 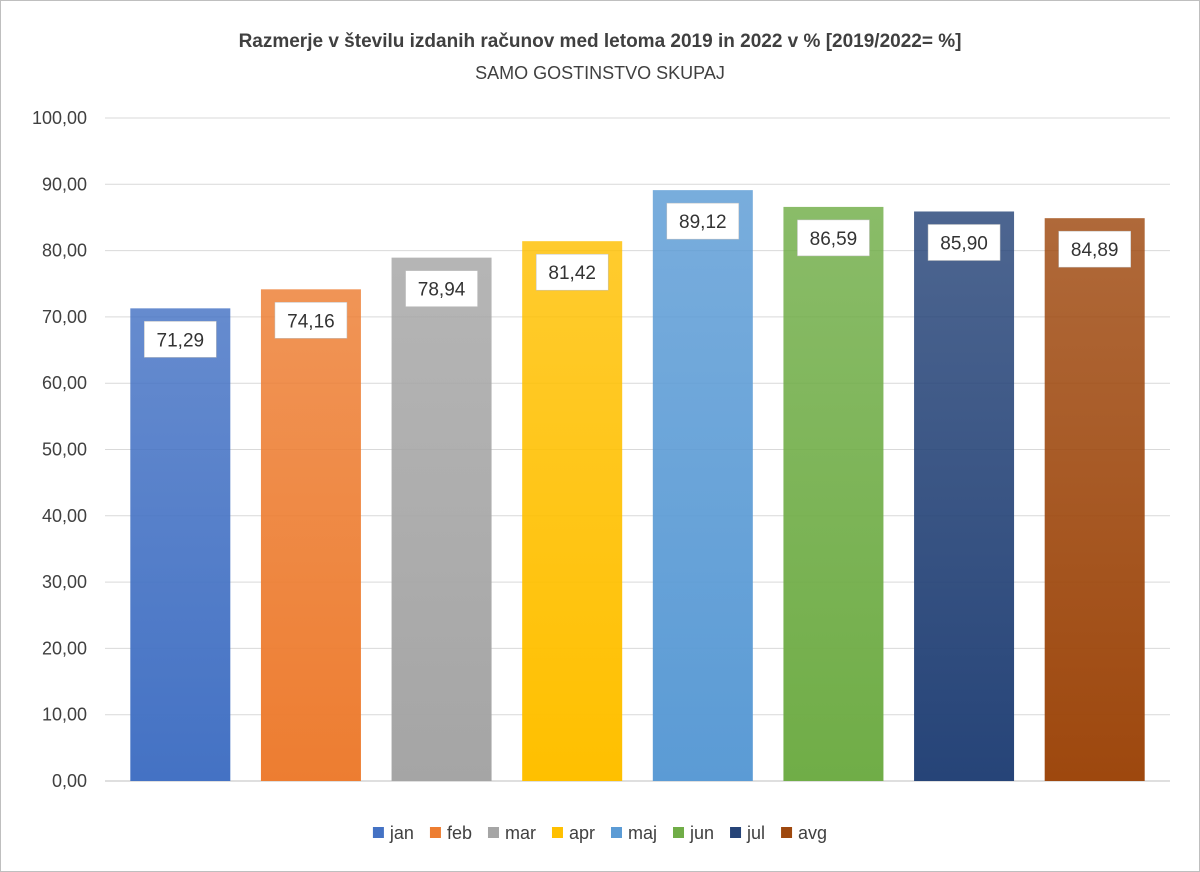 I want to click on data-label: 74,16, so click(x=311, y=320).